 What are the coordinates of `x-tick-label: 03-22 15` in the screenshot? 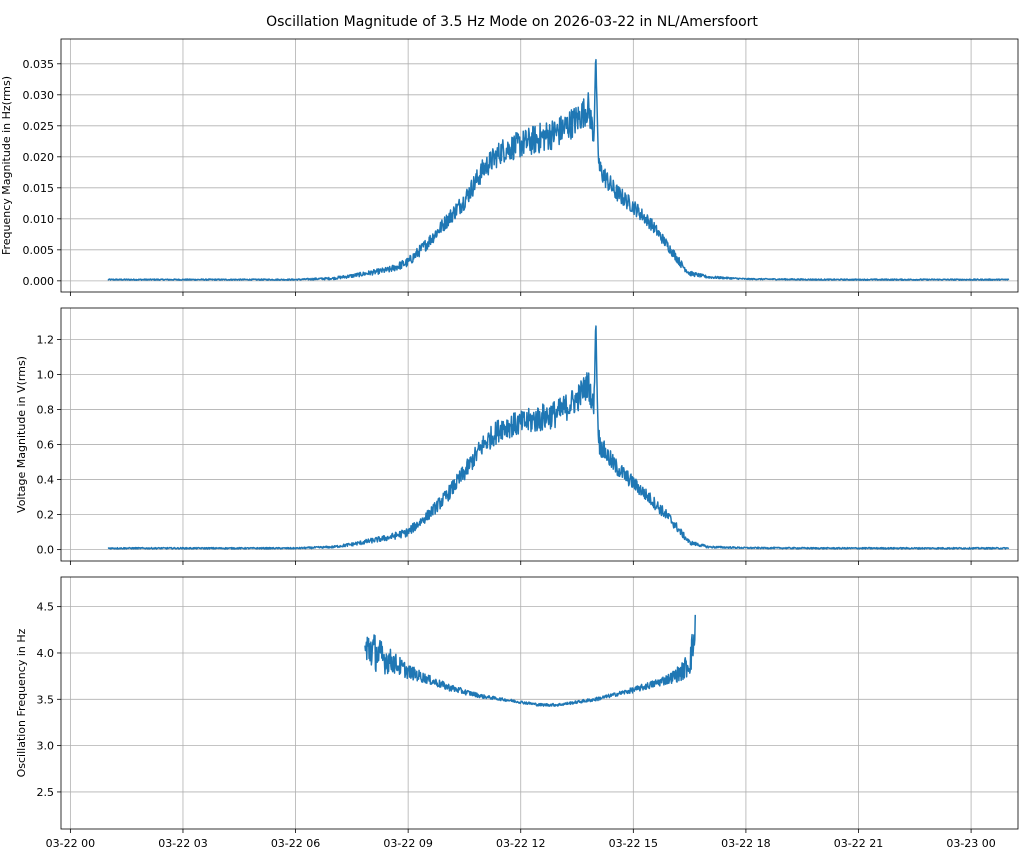 It's located at (633, 843).